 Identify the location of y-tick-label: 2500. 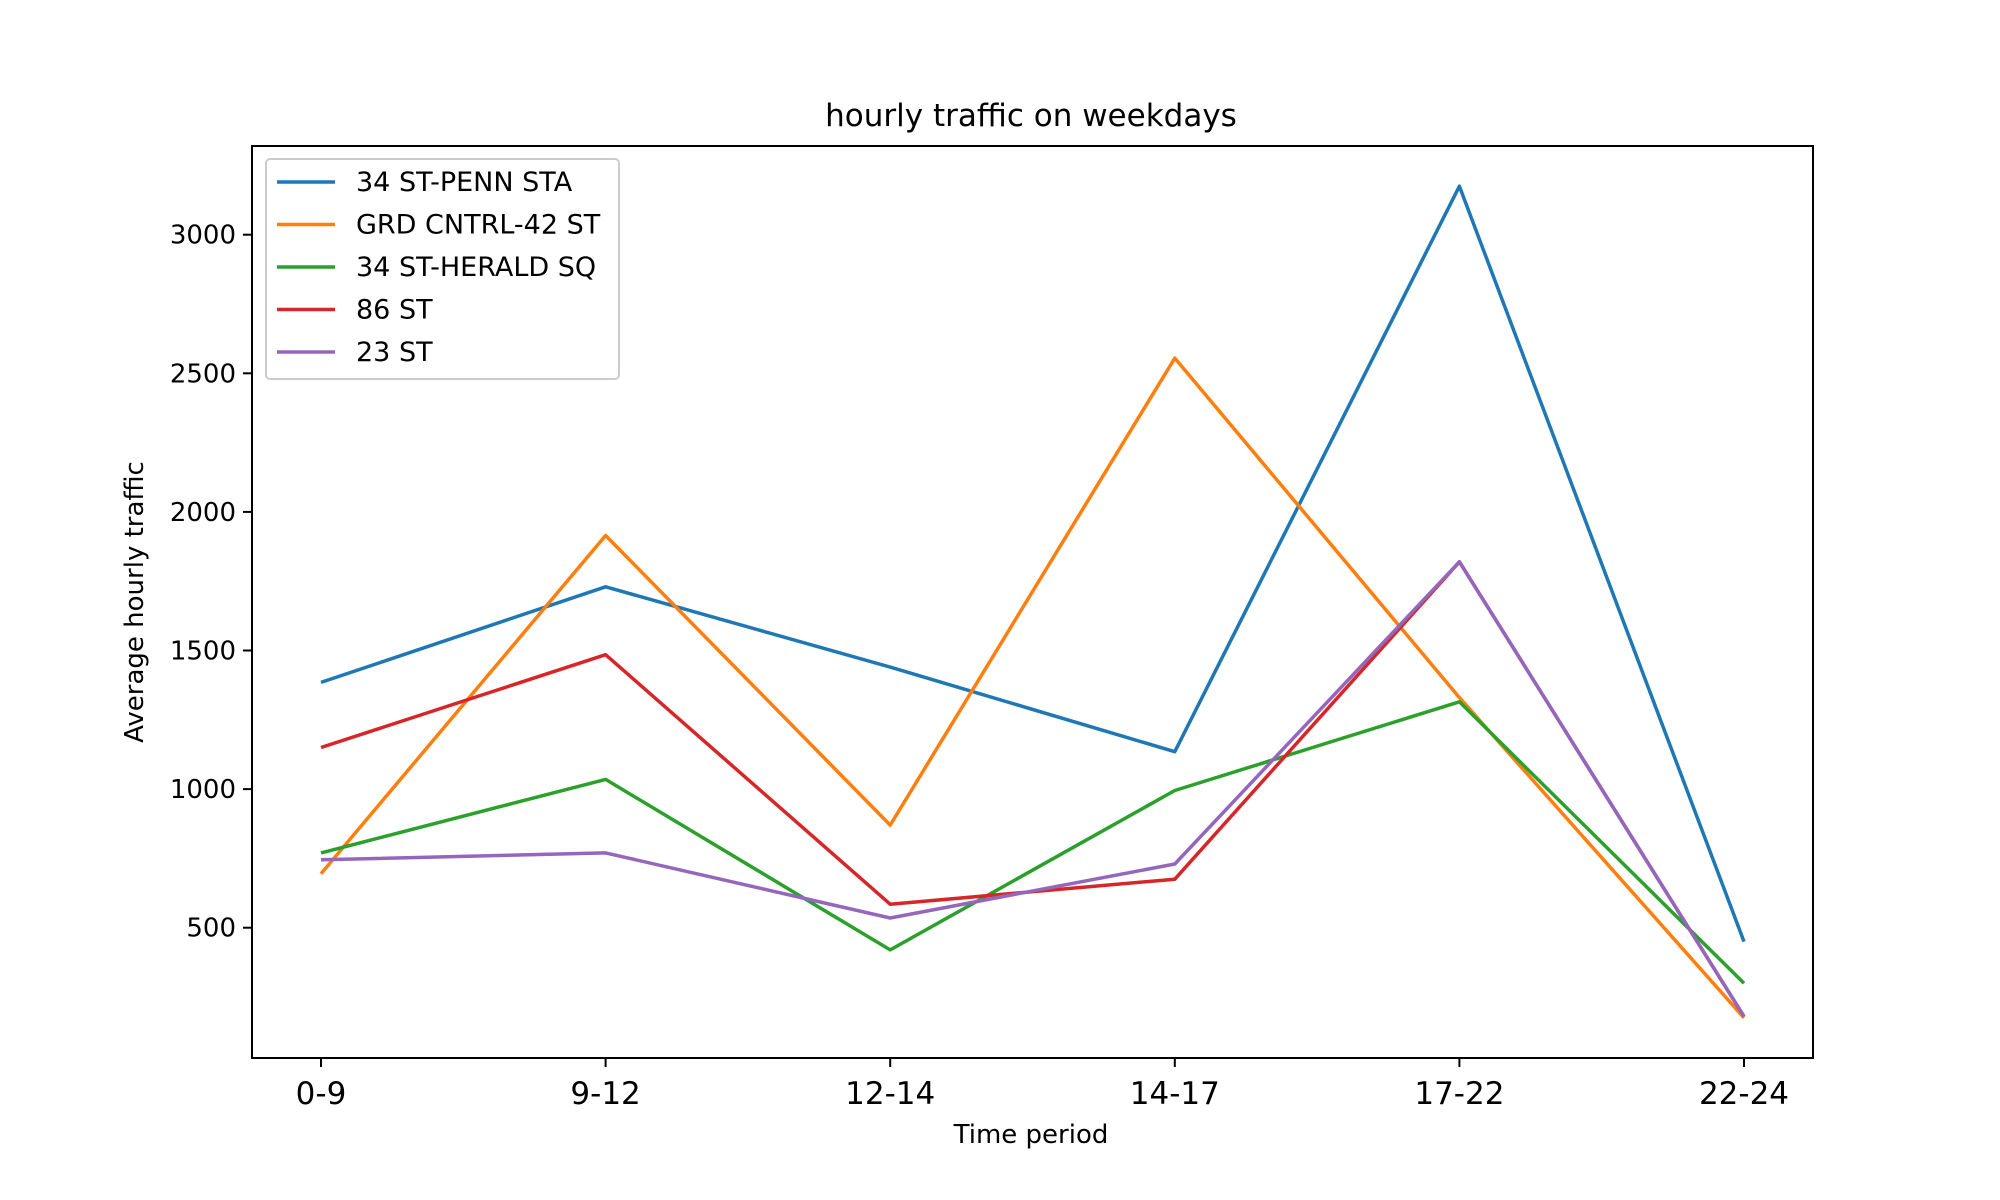
(203, 374).